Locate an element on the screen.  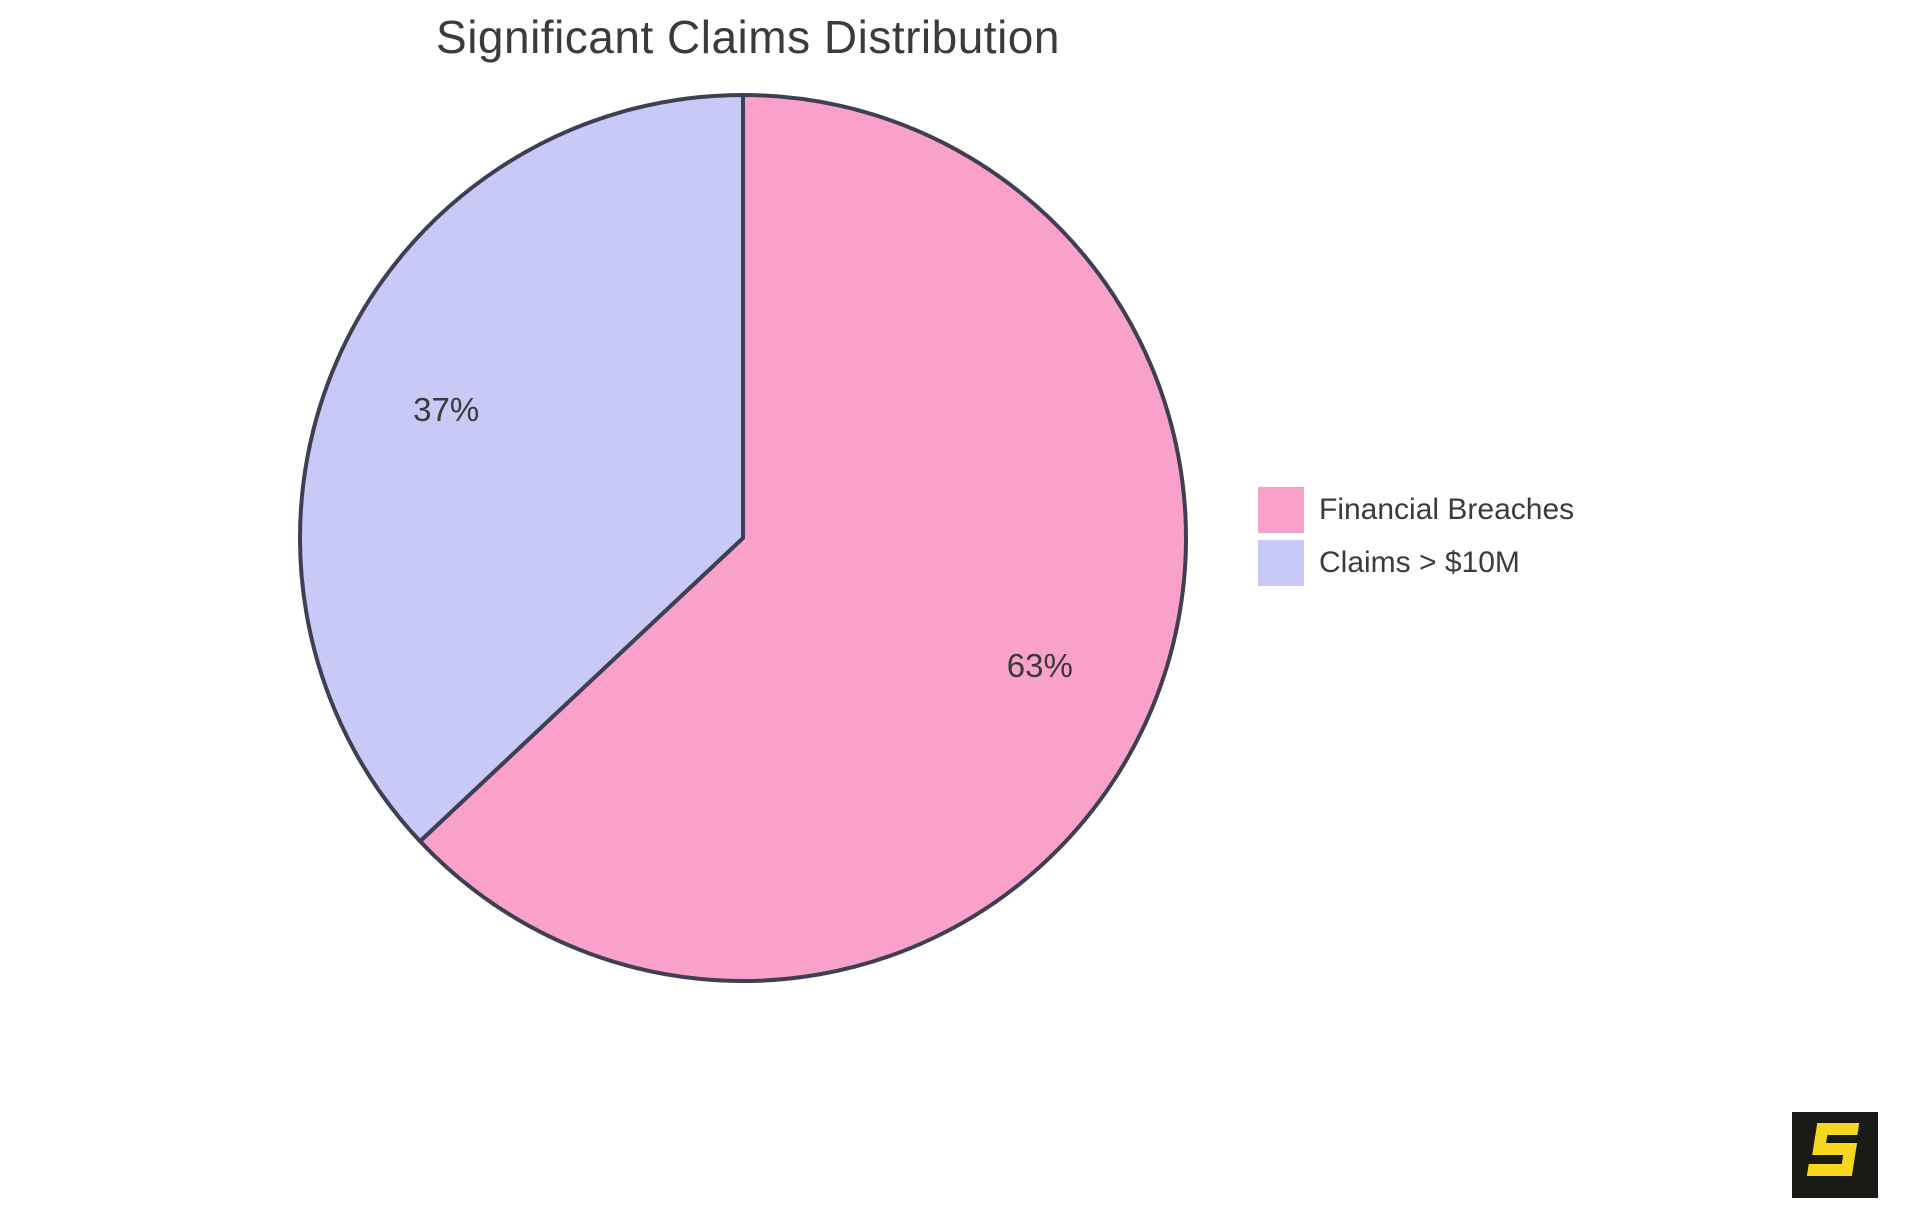
chart-title: Significant Claims Distribution is located at coordinates (748, 37).